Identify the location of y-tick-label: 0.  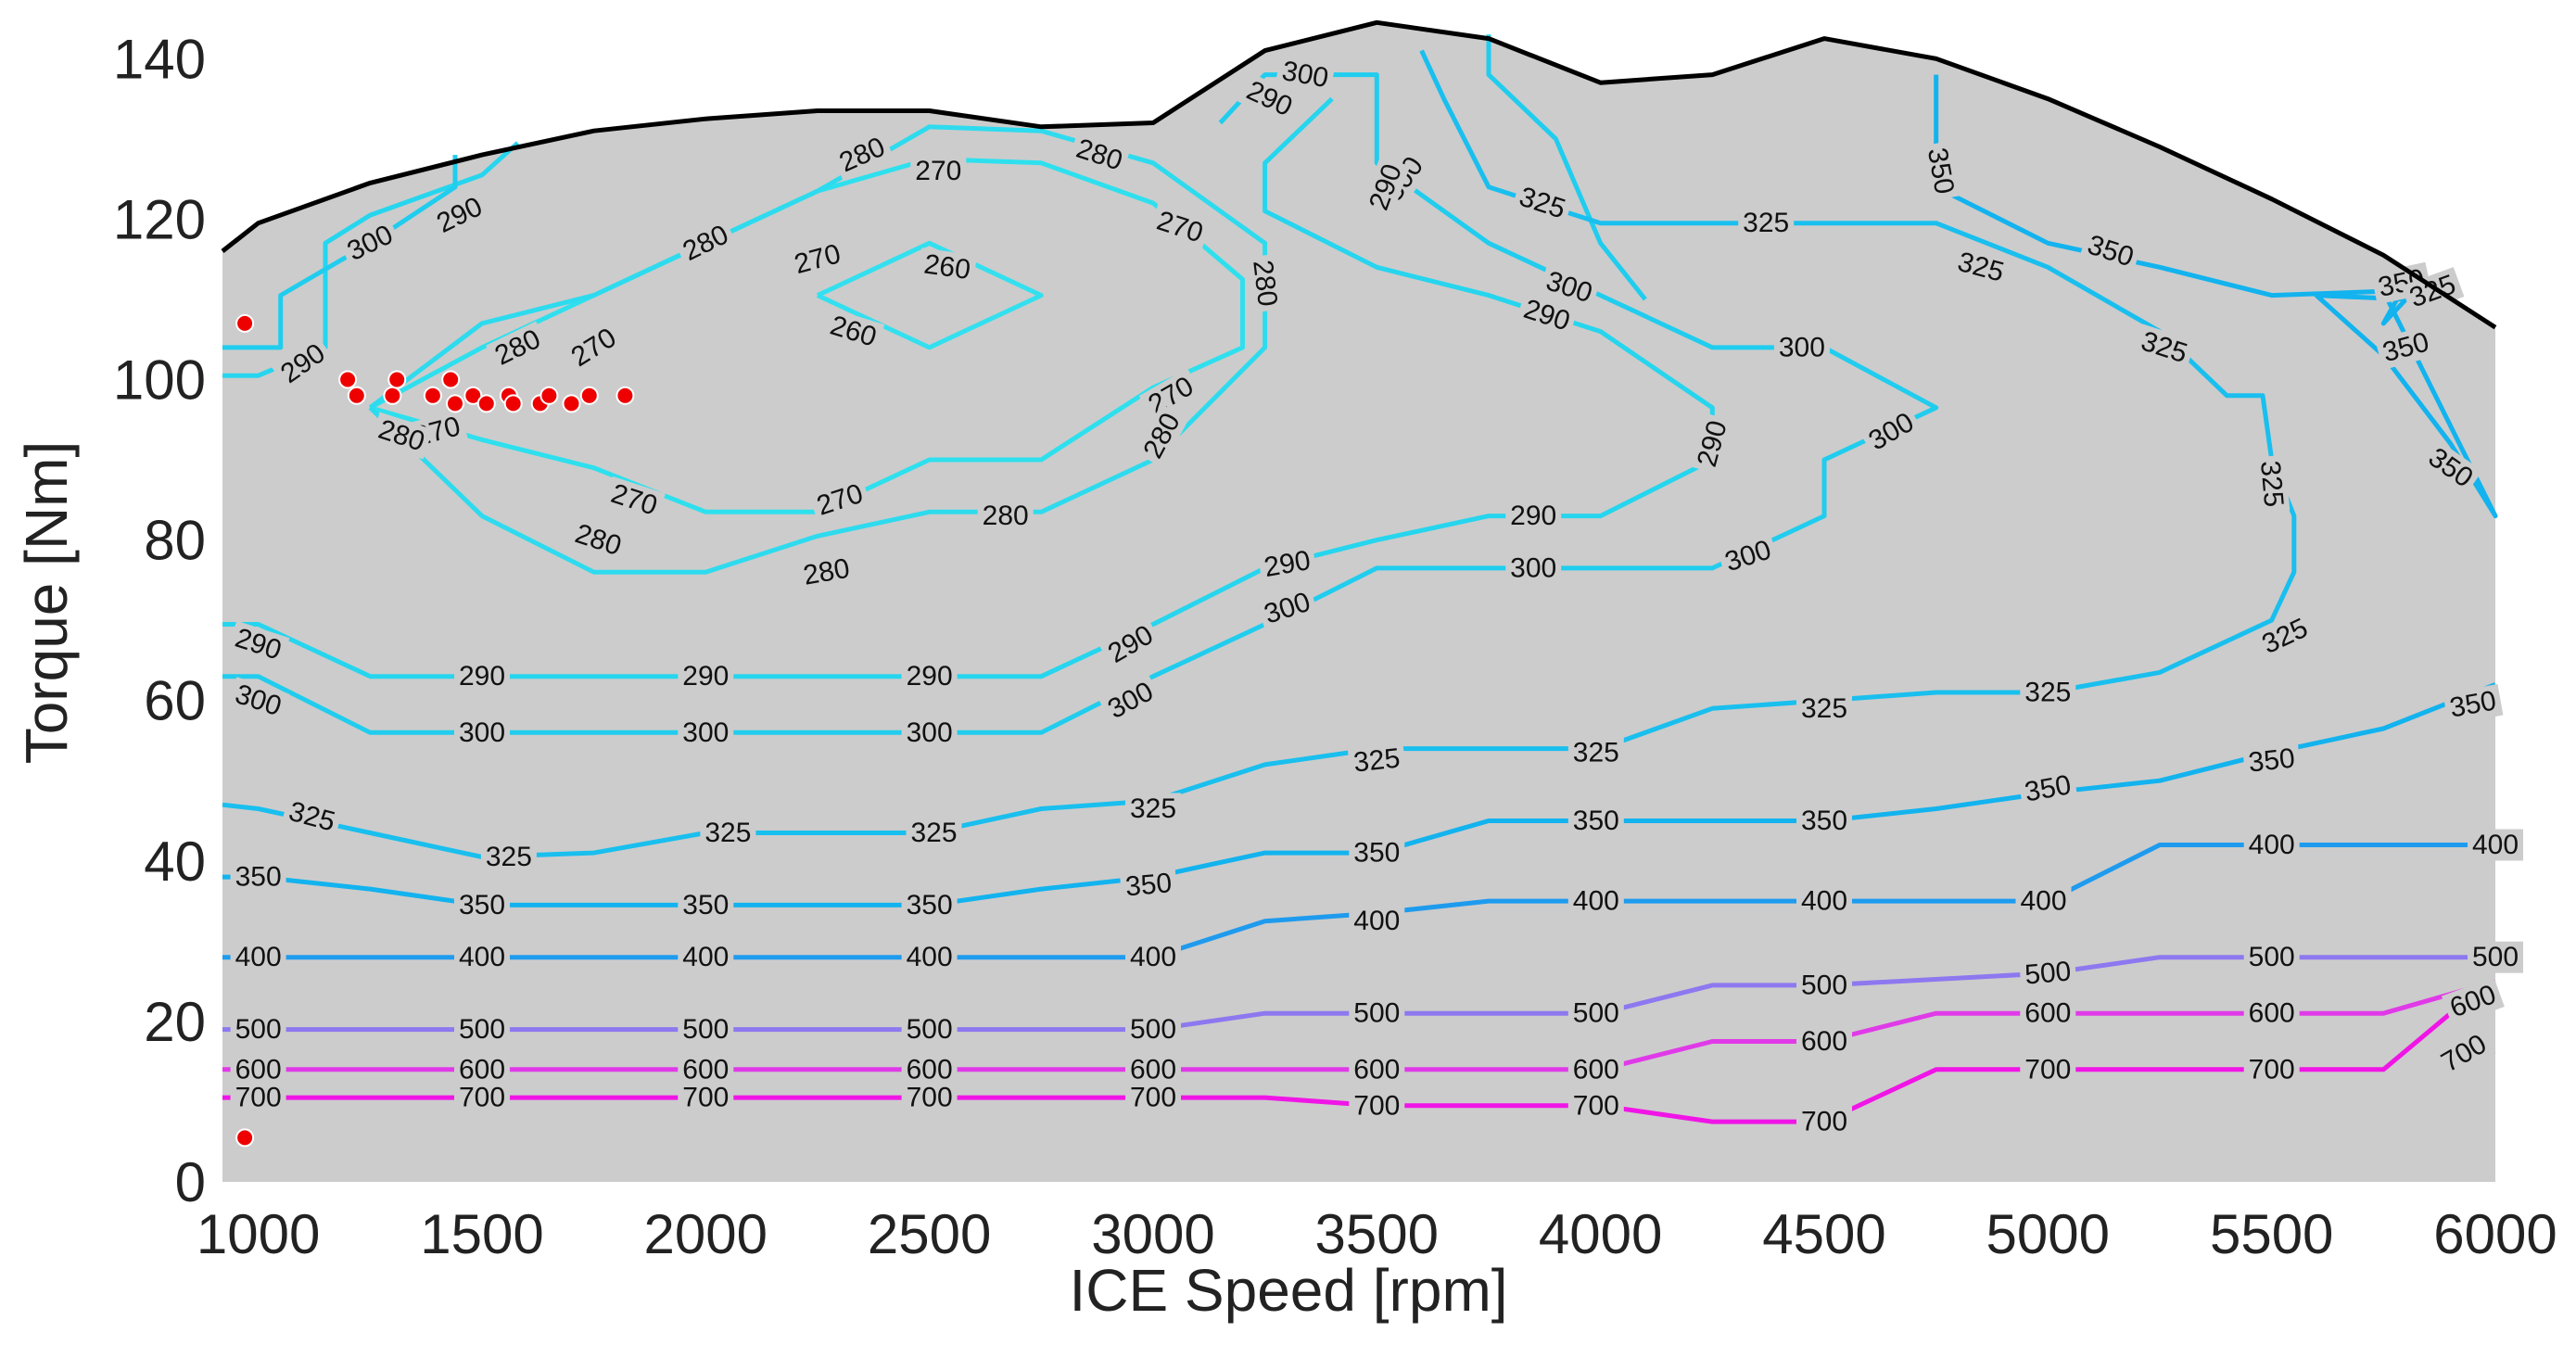
(190, 1182).